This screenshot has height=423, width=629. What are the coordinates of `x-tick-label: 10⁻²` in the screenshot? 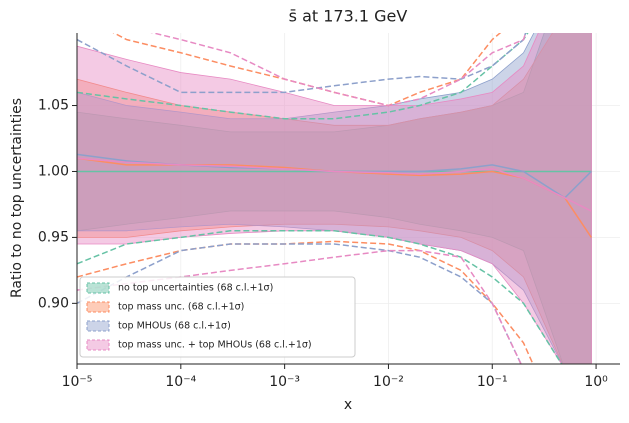 It's located at (388, 382).